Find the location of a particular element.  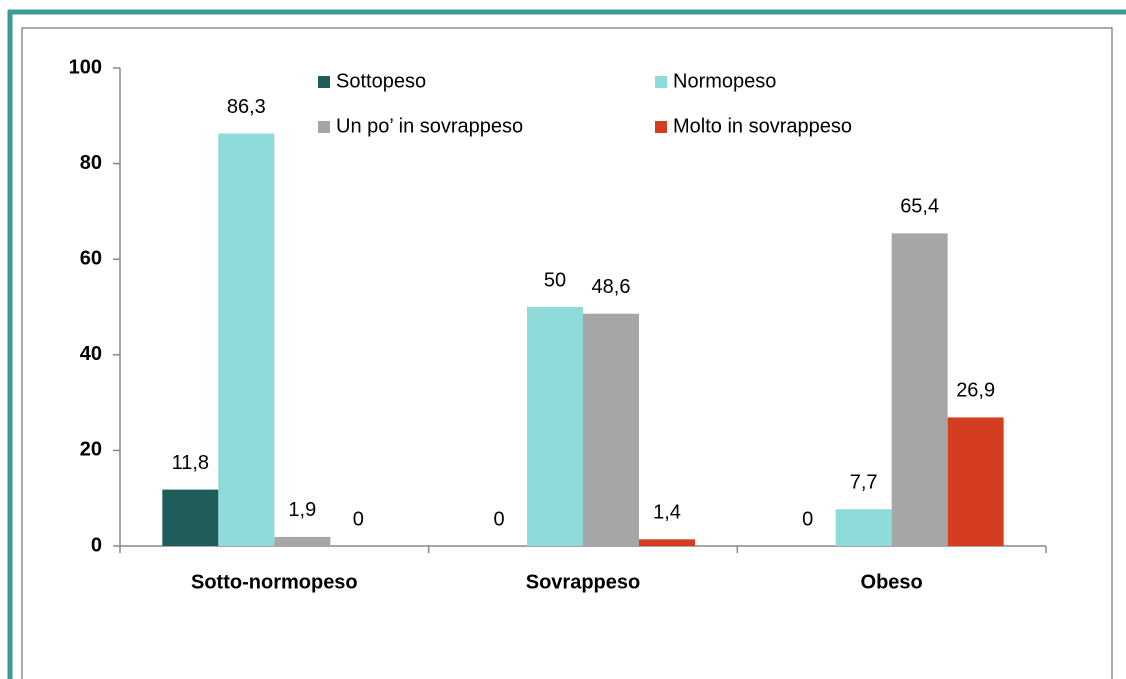

y-tick-label: 0 is located at coordinates (96, 545).